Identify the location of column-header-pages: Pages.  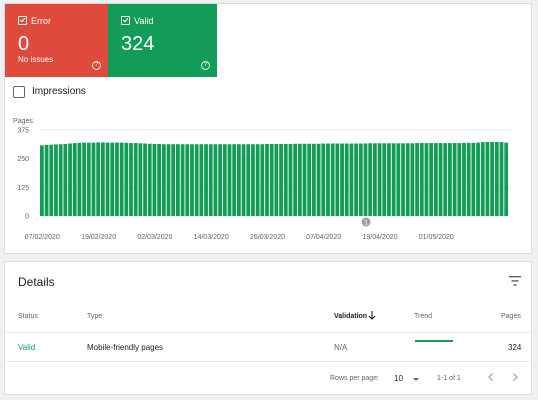
(511, 316).